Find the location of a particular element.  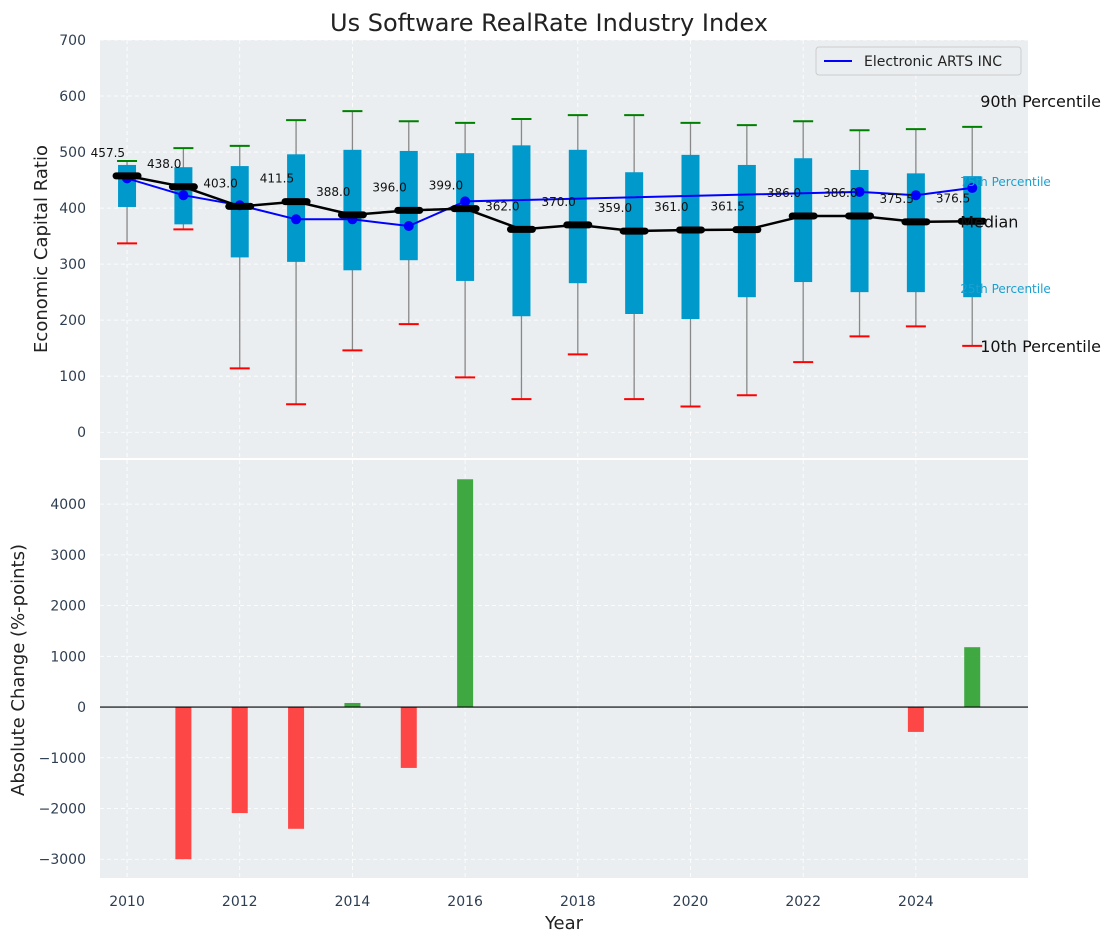

x-tick-label: 2018 is located at coordinates (578, 902).